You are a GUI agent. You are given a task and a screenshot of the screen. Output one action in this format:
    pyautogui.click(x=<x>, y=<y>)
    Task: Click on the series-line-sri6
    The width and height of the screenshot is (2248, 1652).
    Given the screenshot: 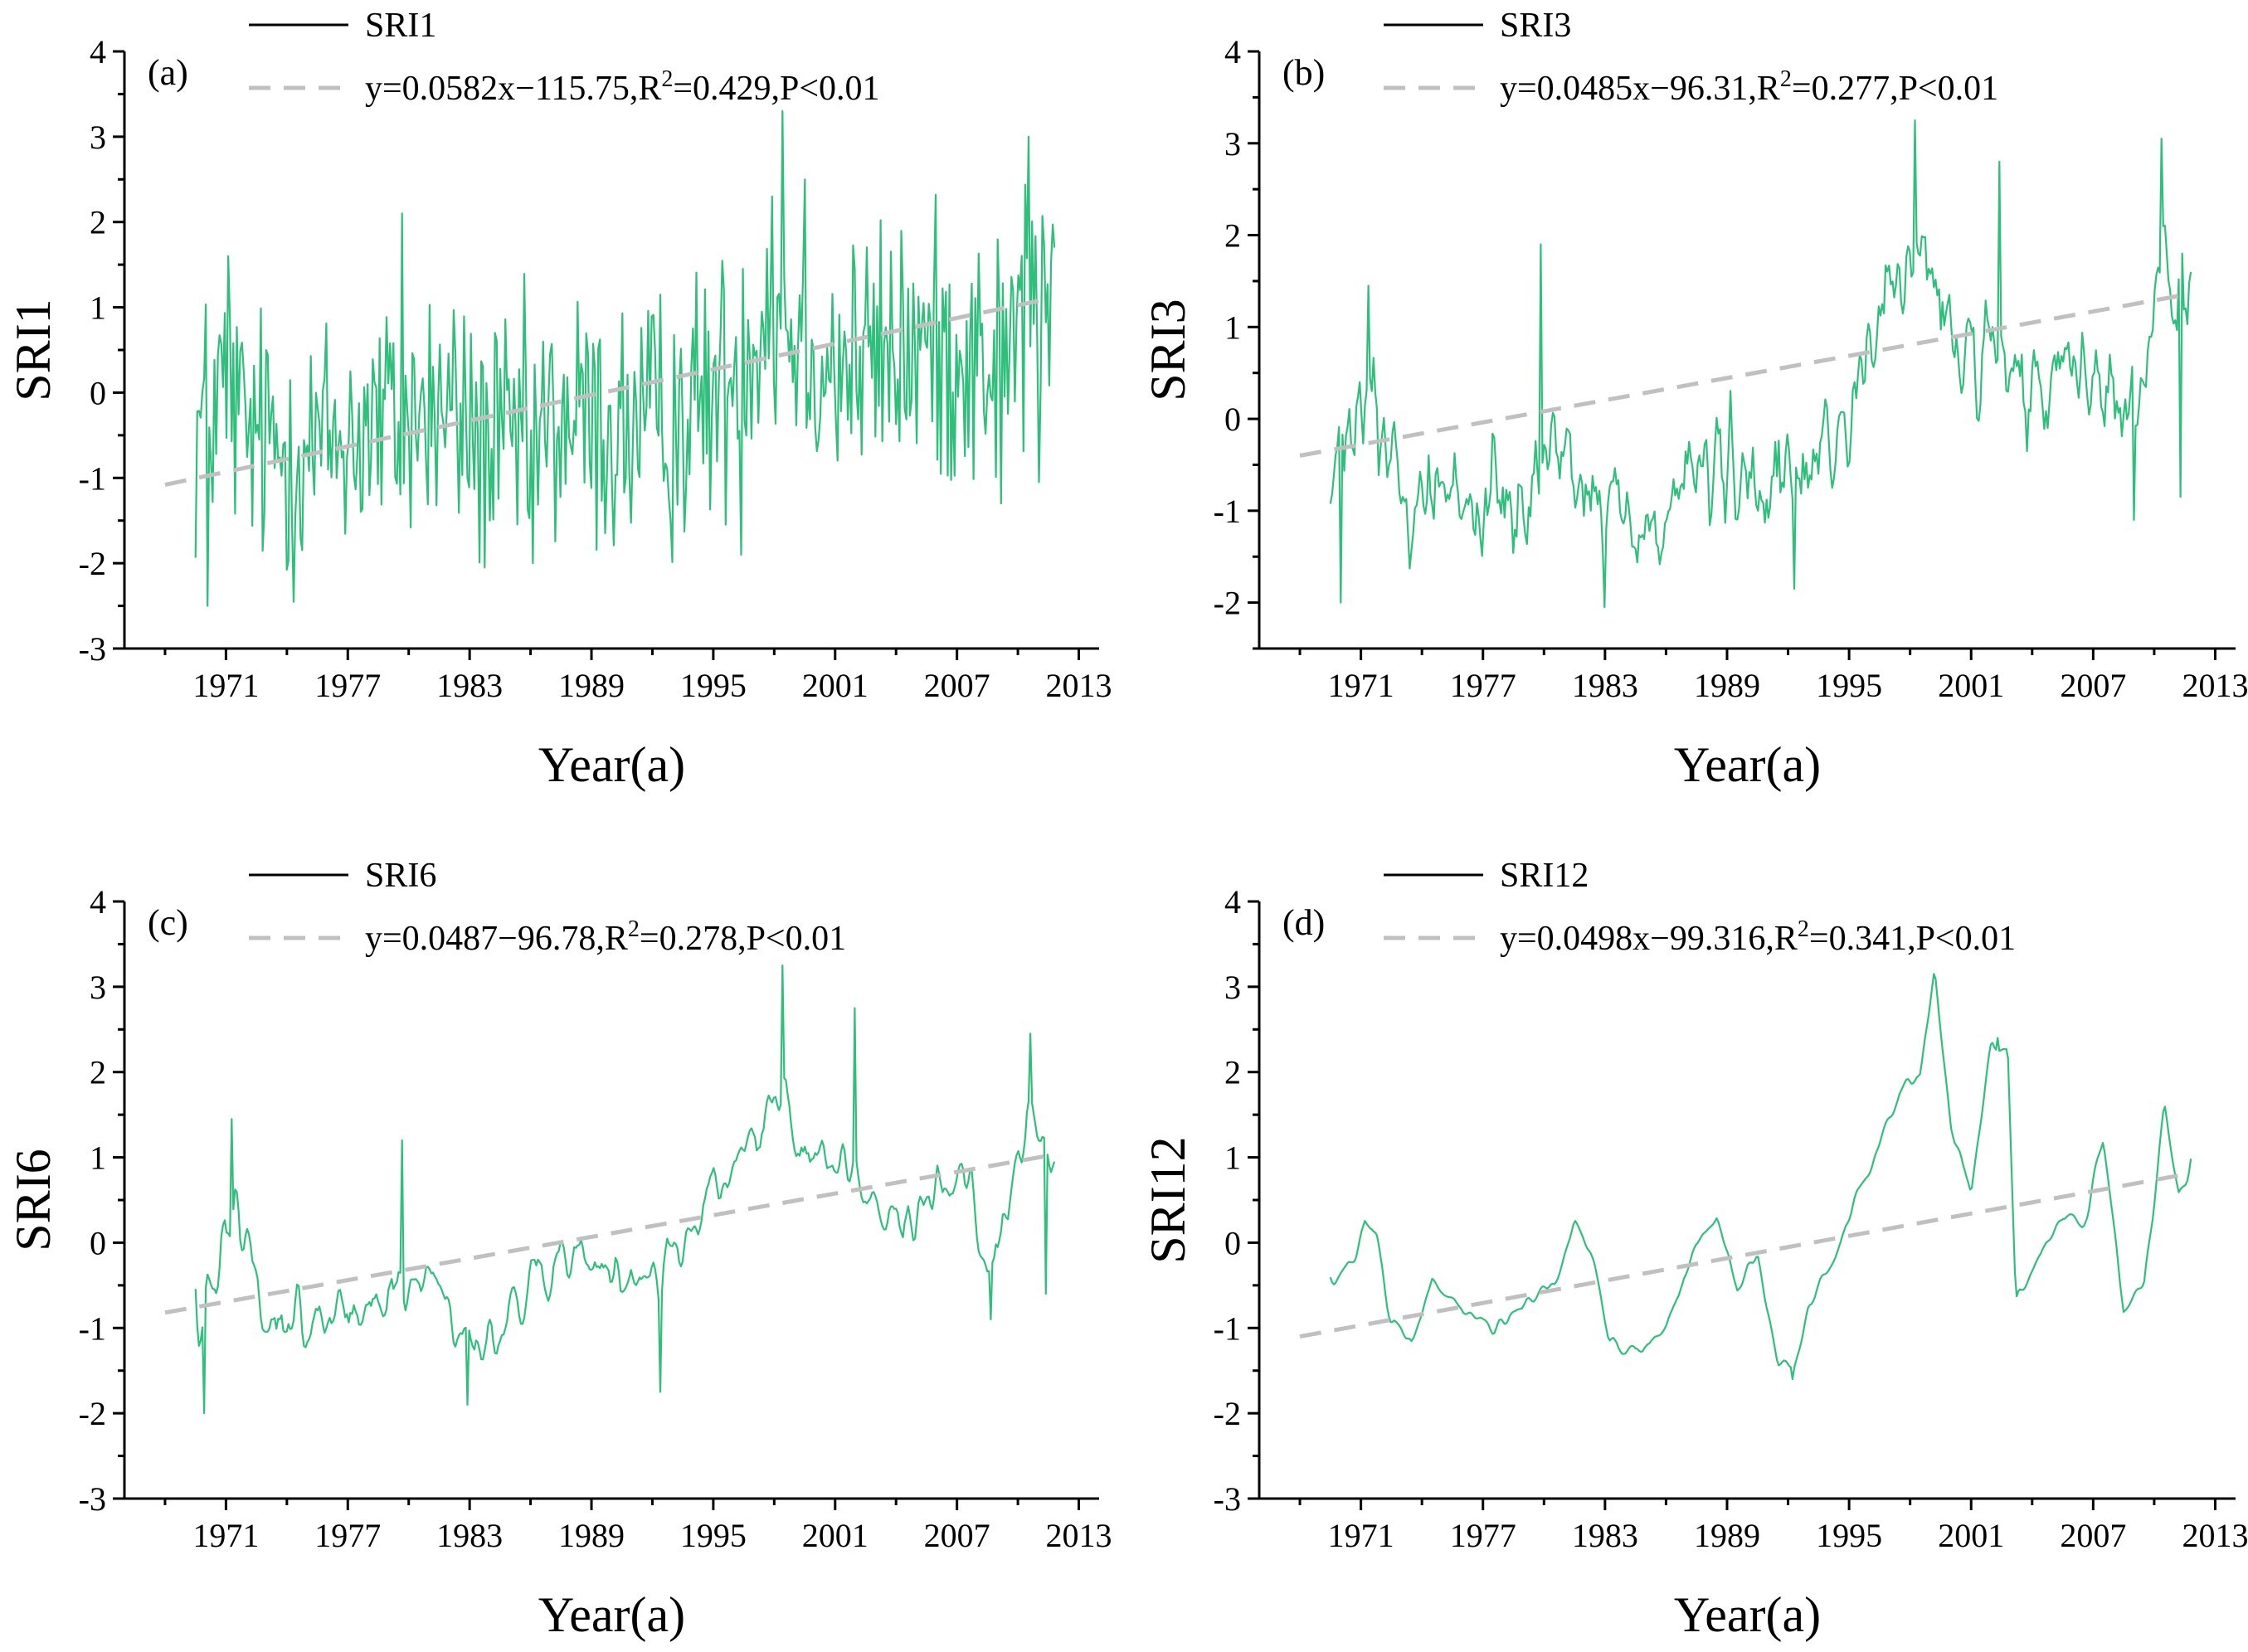 What is the action you would take?
    pyautogui.click(x=625, y=1189)
    